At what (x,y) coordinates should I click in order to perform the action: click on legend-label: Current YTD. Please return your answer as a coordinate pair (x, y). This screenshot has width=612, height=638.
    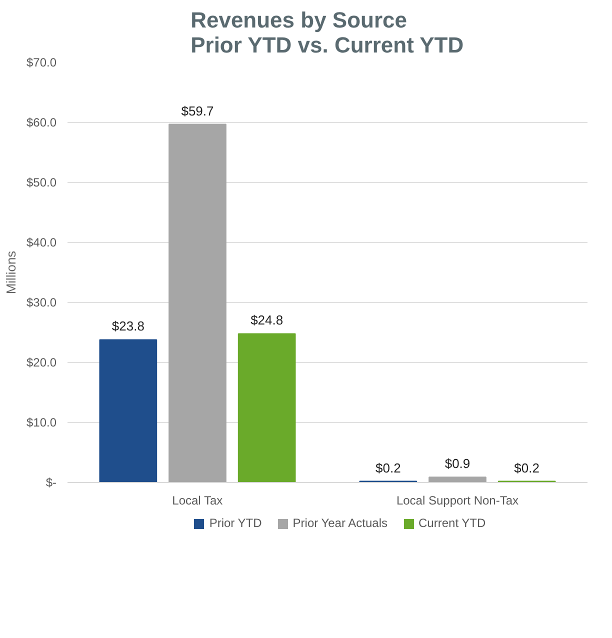
    Looking at the image, I should click on (452, 523).